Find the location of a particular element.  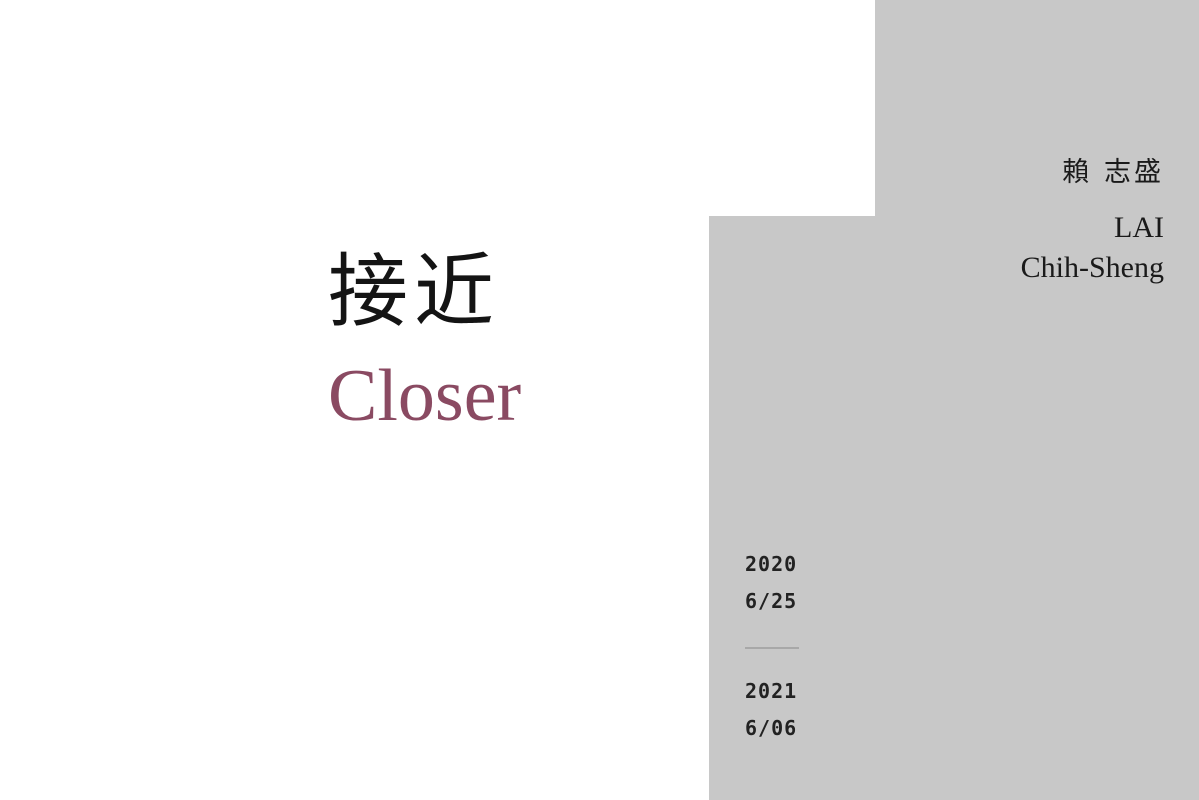

artist-surname: LAI is located at coordinates (1139, 227).